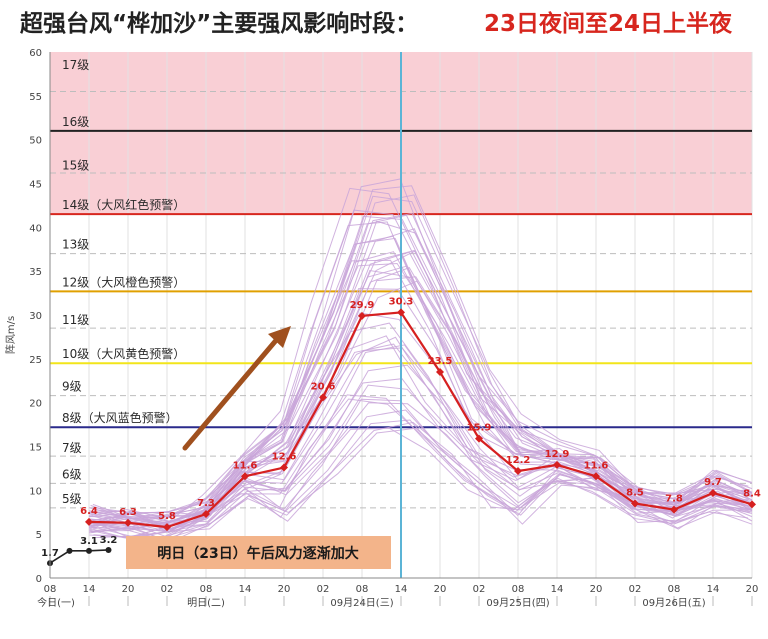 The width and height of the screenshot is (768, 639). I want to click on y-tick-label: 5, so click(39, 535).